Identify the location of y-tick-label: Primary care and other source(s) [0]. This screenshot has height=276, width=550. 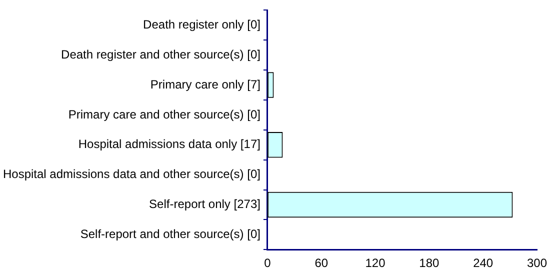
(164, 114).